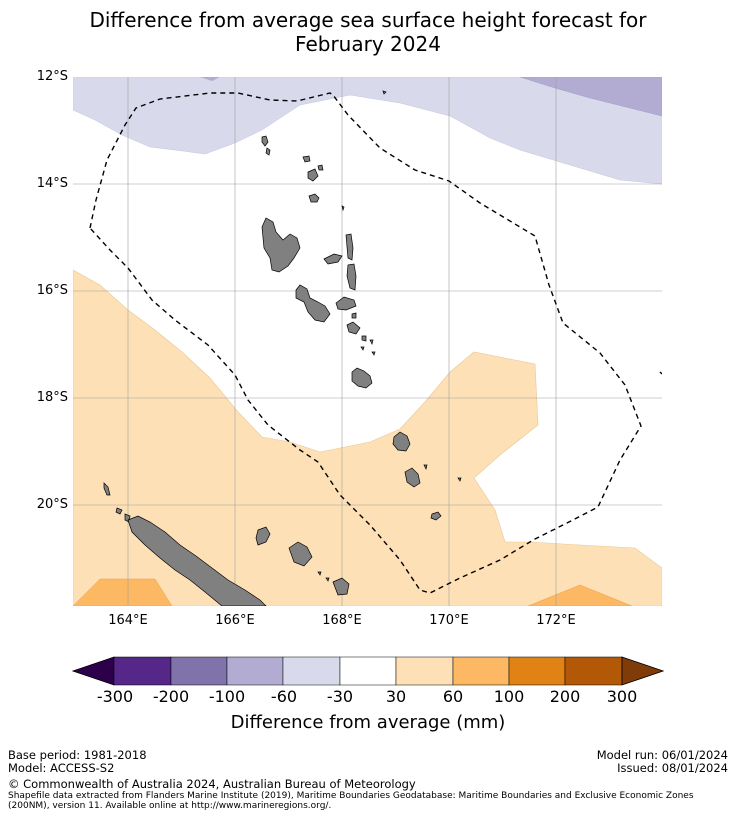  Describe the element at coordinates (52, 397) in the screenshot. I see `lat-label-18s: 18°S` at that location.